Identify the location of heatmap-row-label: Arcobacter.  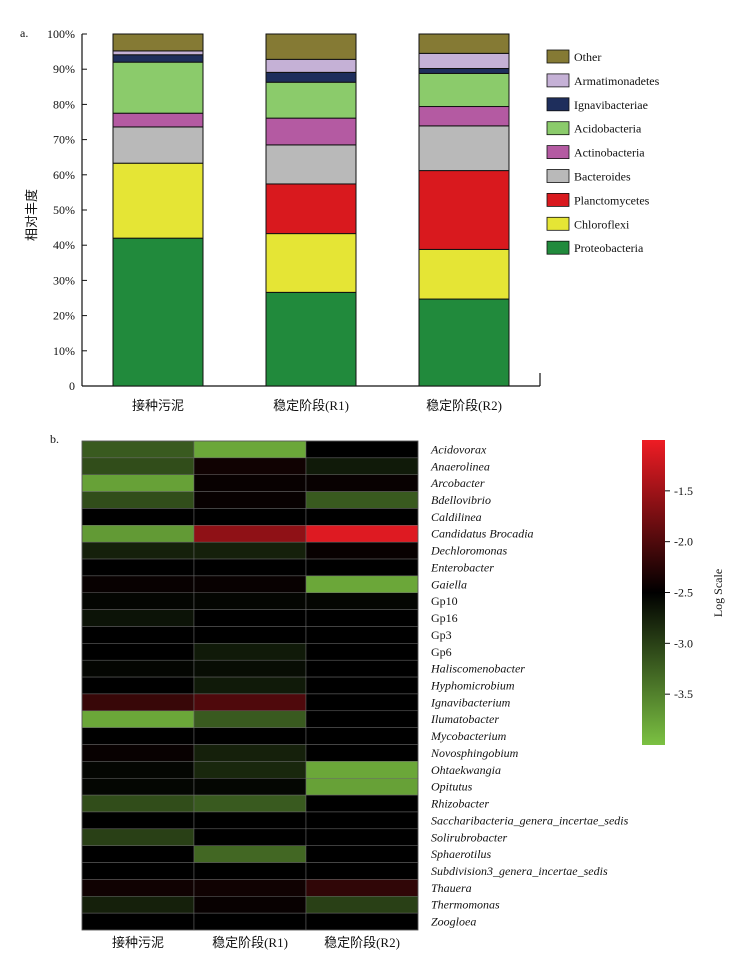
(457, 483).